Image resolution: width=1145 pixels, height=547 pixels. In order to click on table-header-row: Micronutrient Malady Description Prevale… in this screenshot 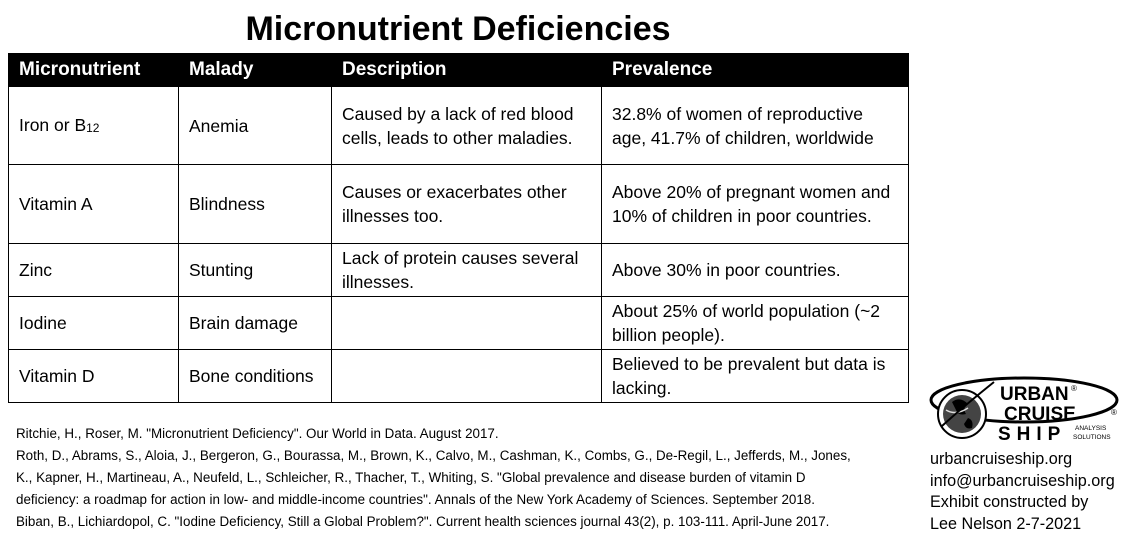, I will do `click(458, 70)`.